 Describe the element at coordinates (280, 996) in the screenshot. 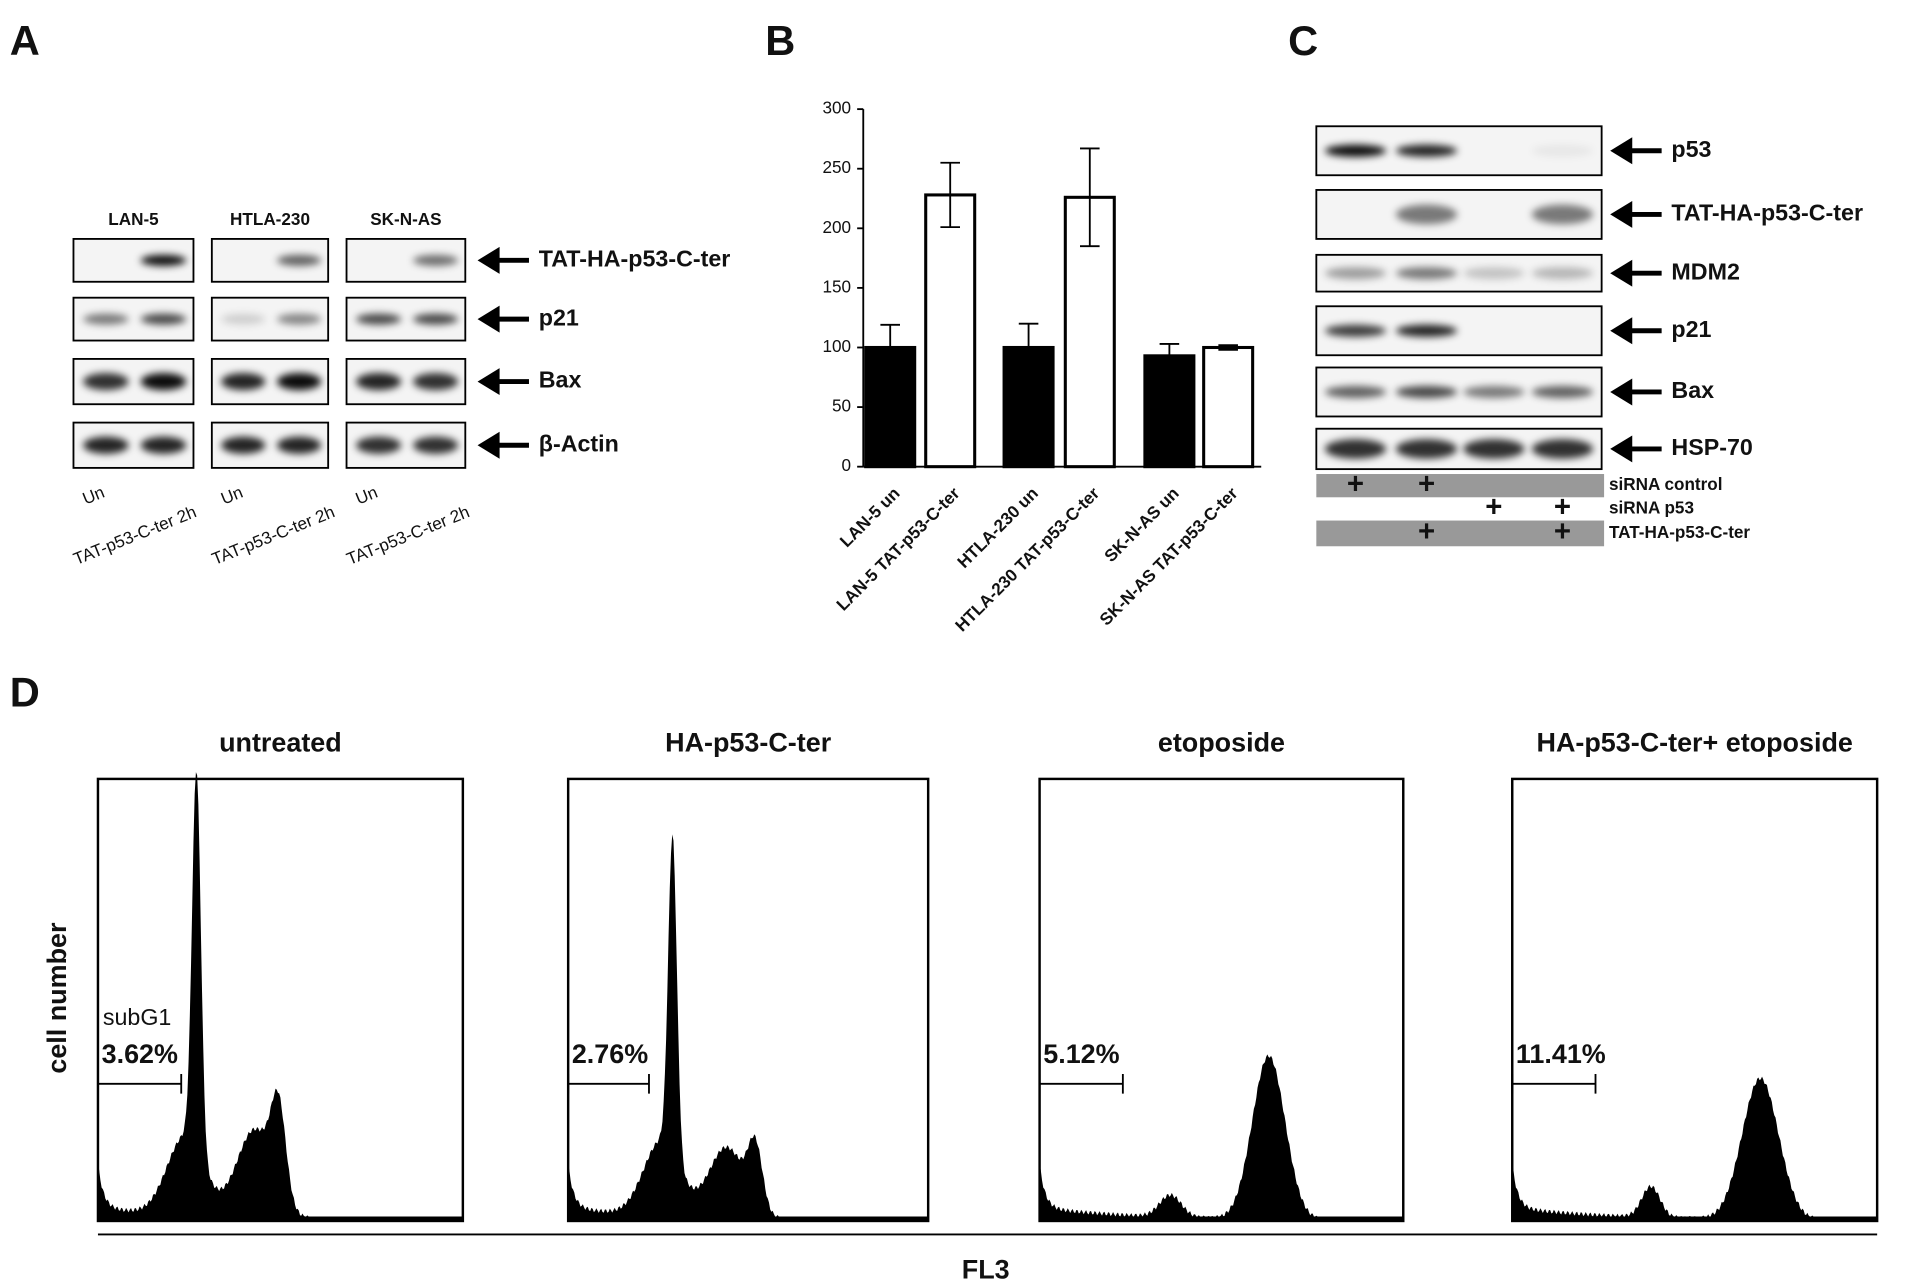

I see `histogram` at that location.